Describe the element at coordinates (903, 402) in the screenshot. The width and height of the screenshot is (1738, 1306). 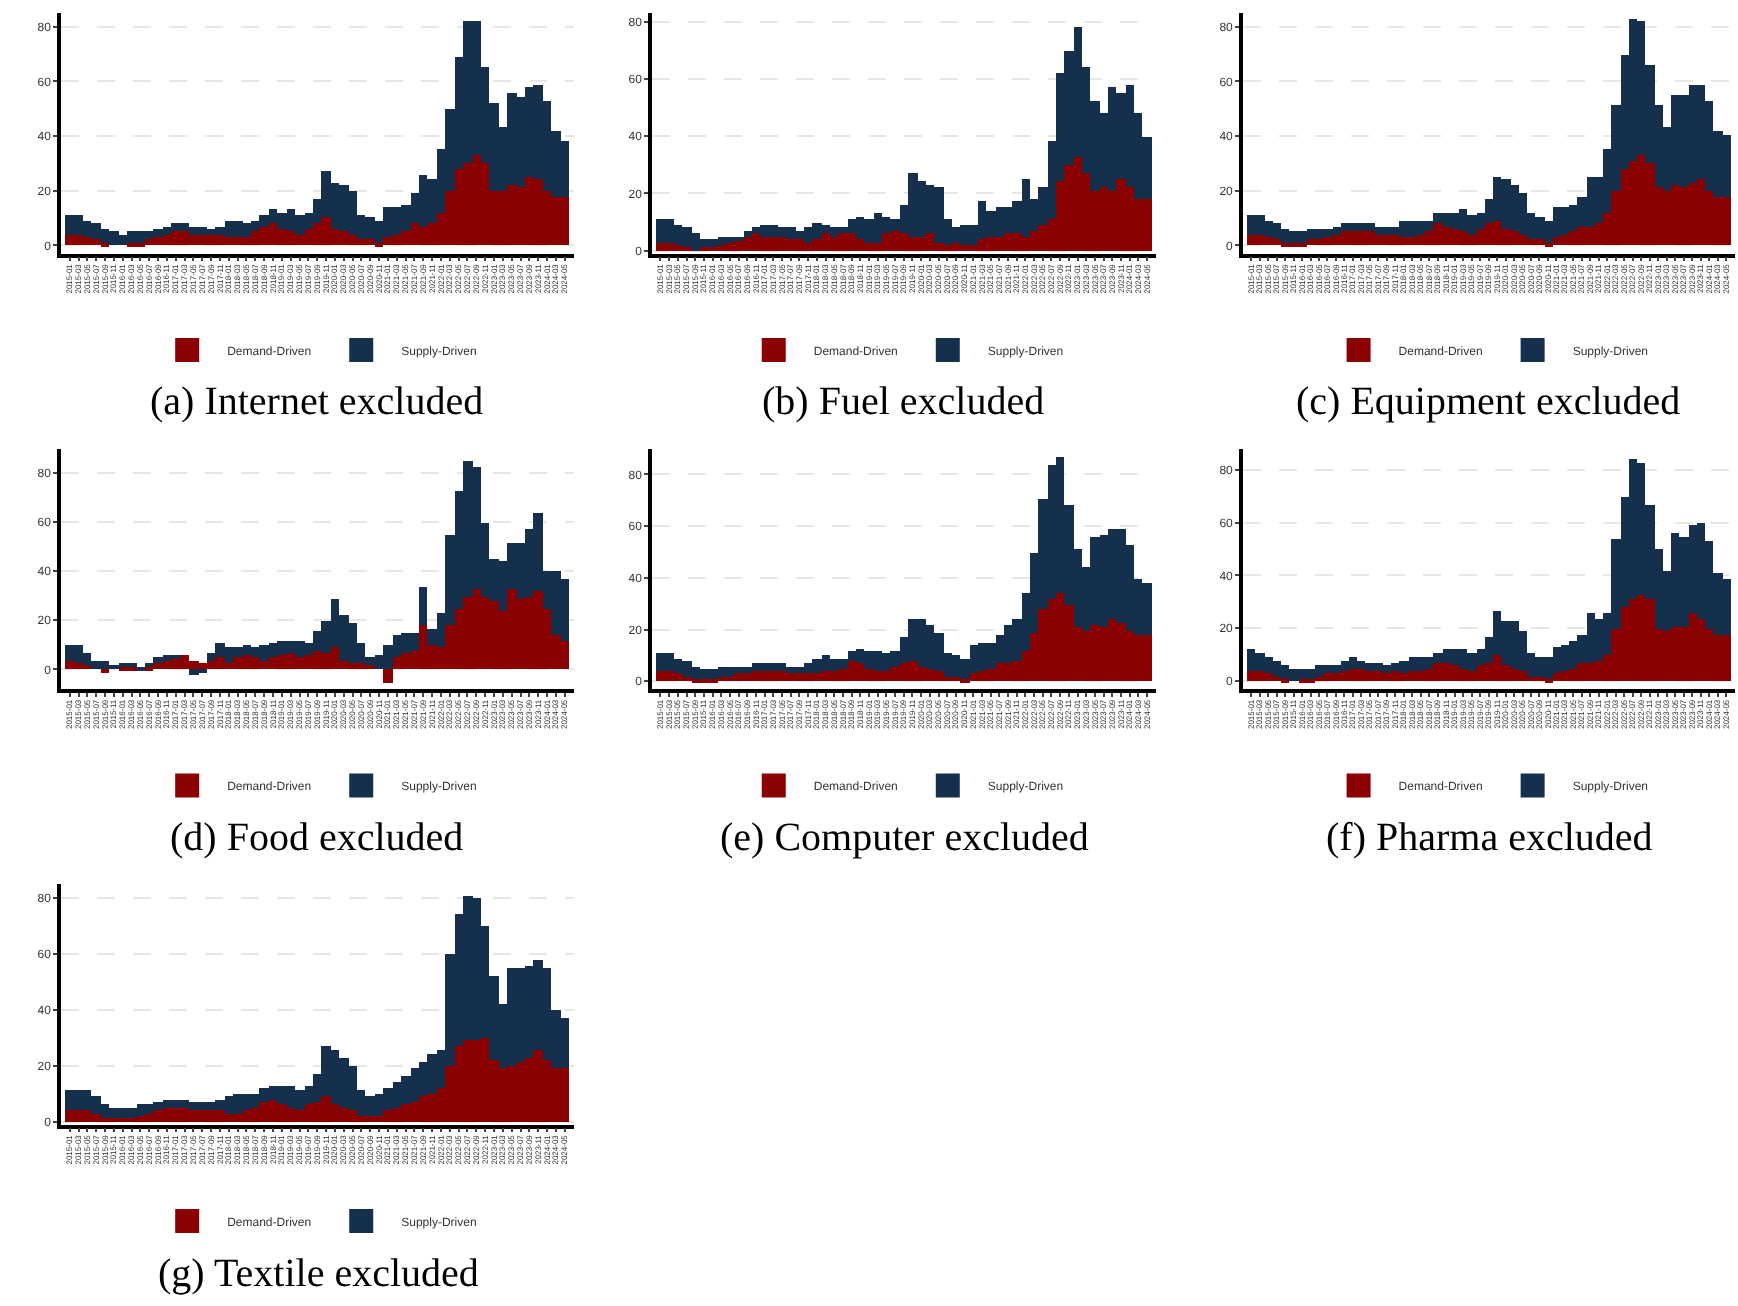
I see `text: (b) Fuel excluded` at that location.